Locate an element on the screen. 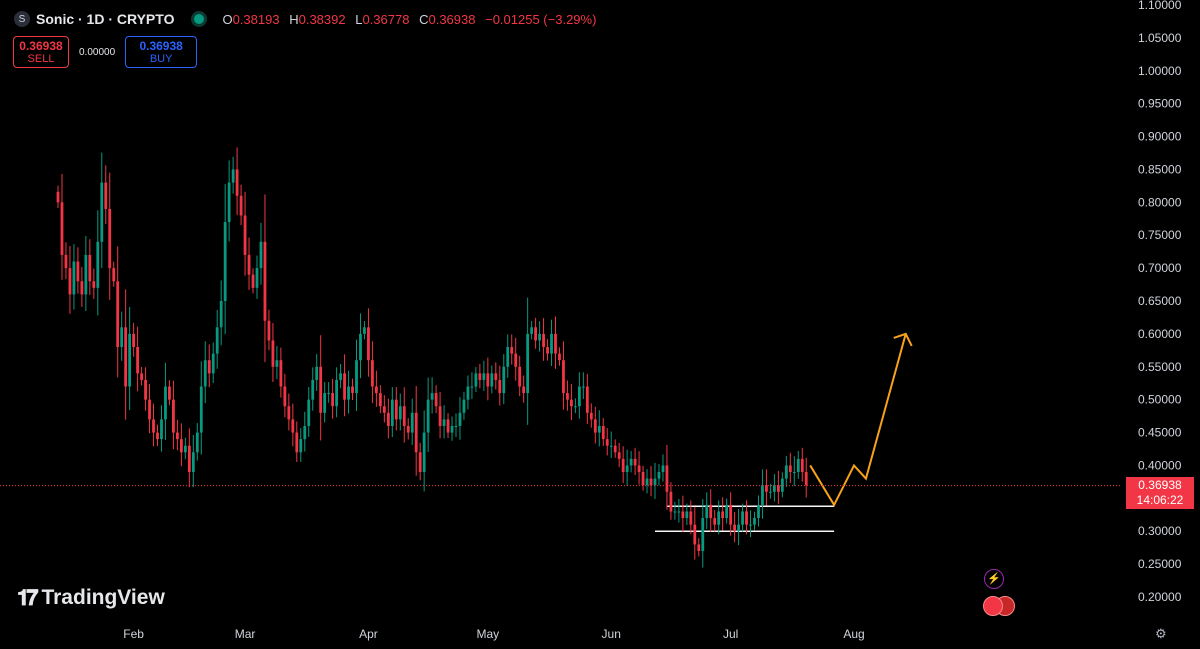 This screenshot has width=1200, height=649. buy-button: 0.36938 BUY is located at coordinates (161, 52).